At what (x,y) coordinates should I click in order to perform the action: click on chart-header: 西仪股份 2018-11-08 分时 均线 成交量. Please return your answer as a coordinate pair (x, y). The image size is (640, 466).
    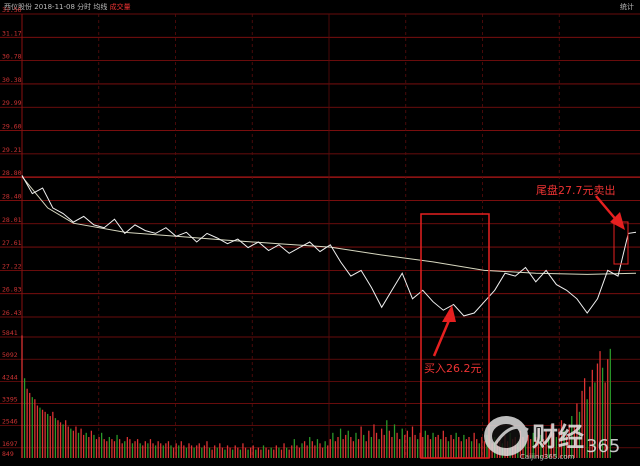
    Looking at the image, I should click on (67, 7).